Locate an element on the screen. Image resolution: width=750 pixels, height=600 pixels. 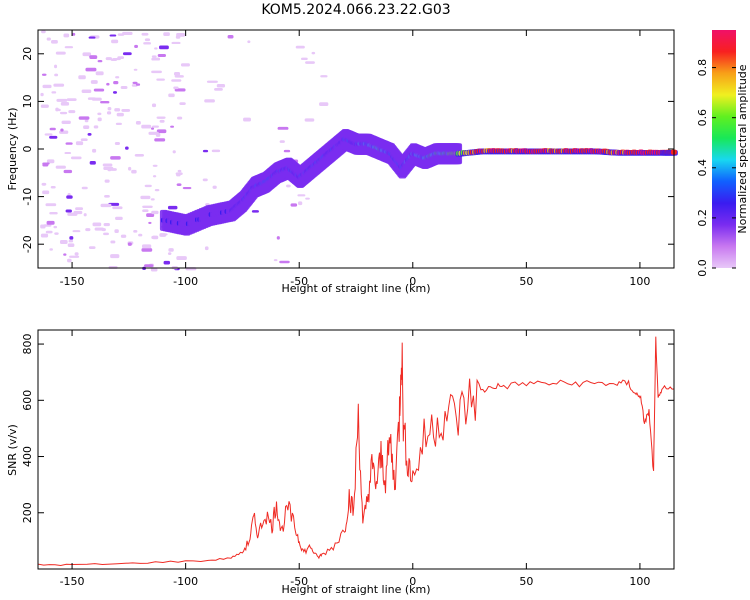
top-y-tick-label: -10 is located at coordinates (27, 197).